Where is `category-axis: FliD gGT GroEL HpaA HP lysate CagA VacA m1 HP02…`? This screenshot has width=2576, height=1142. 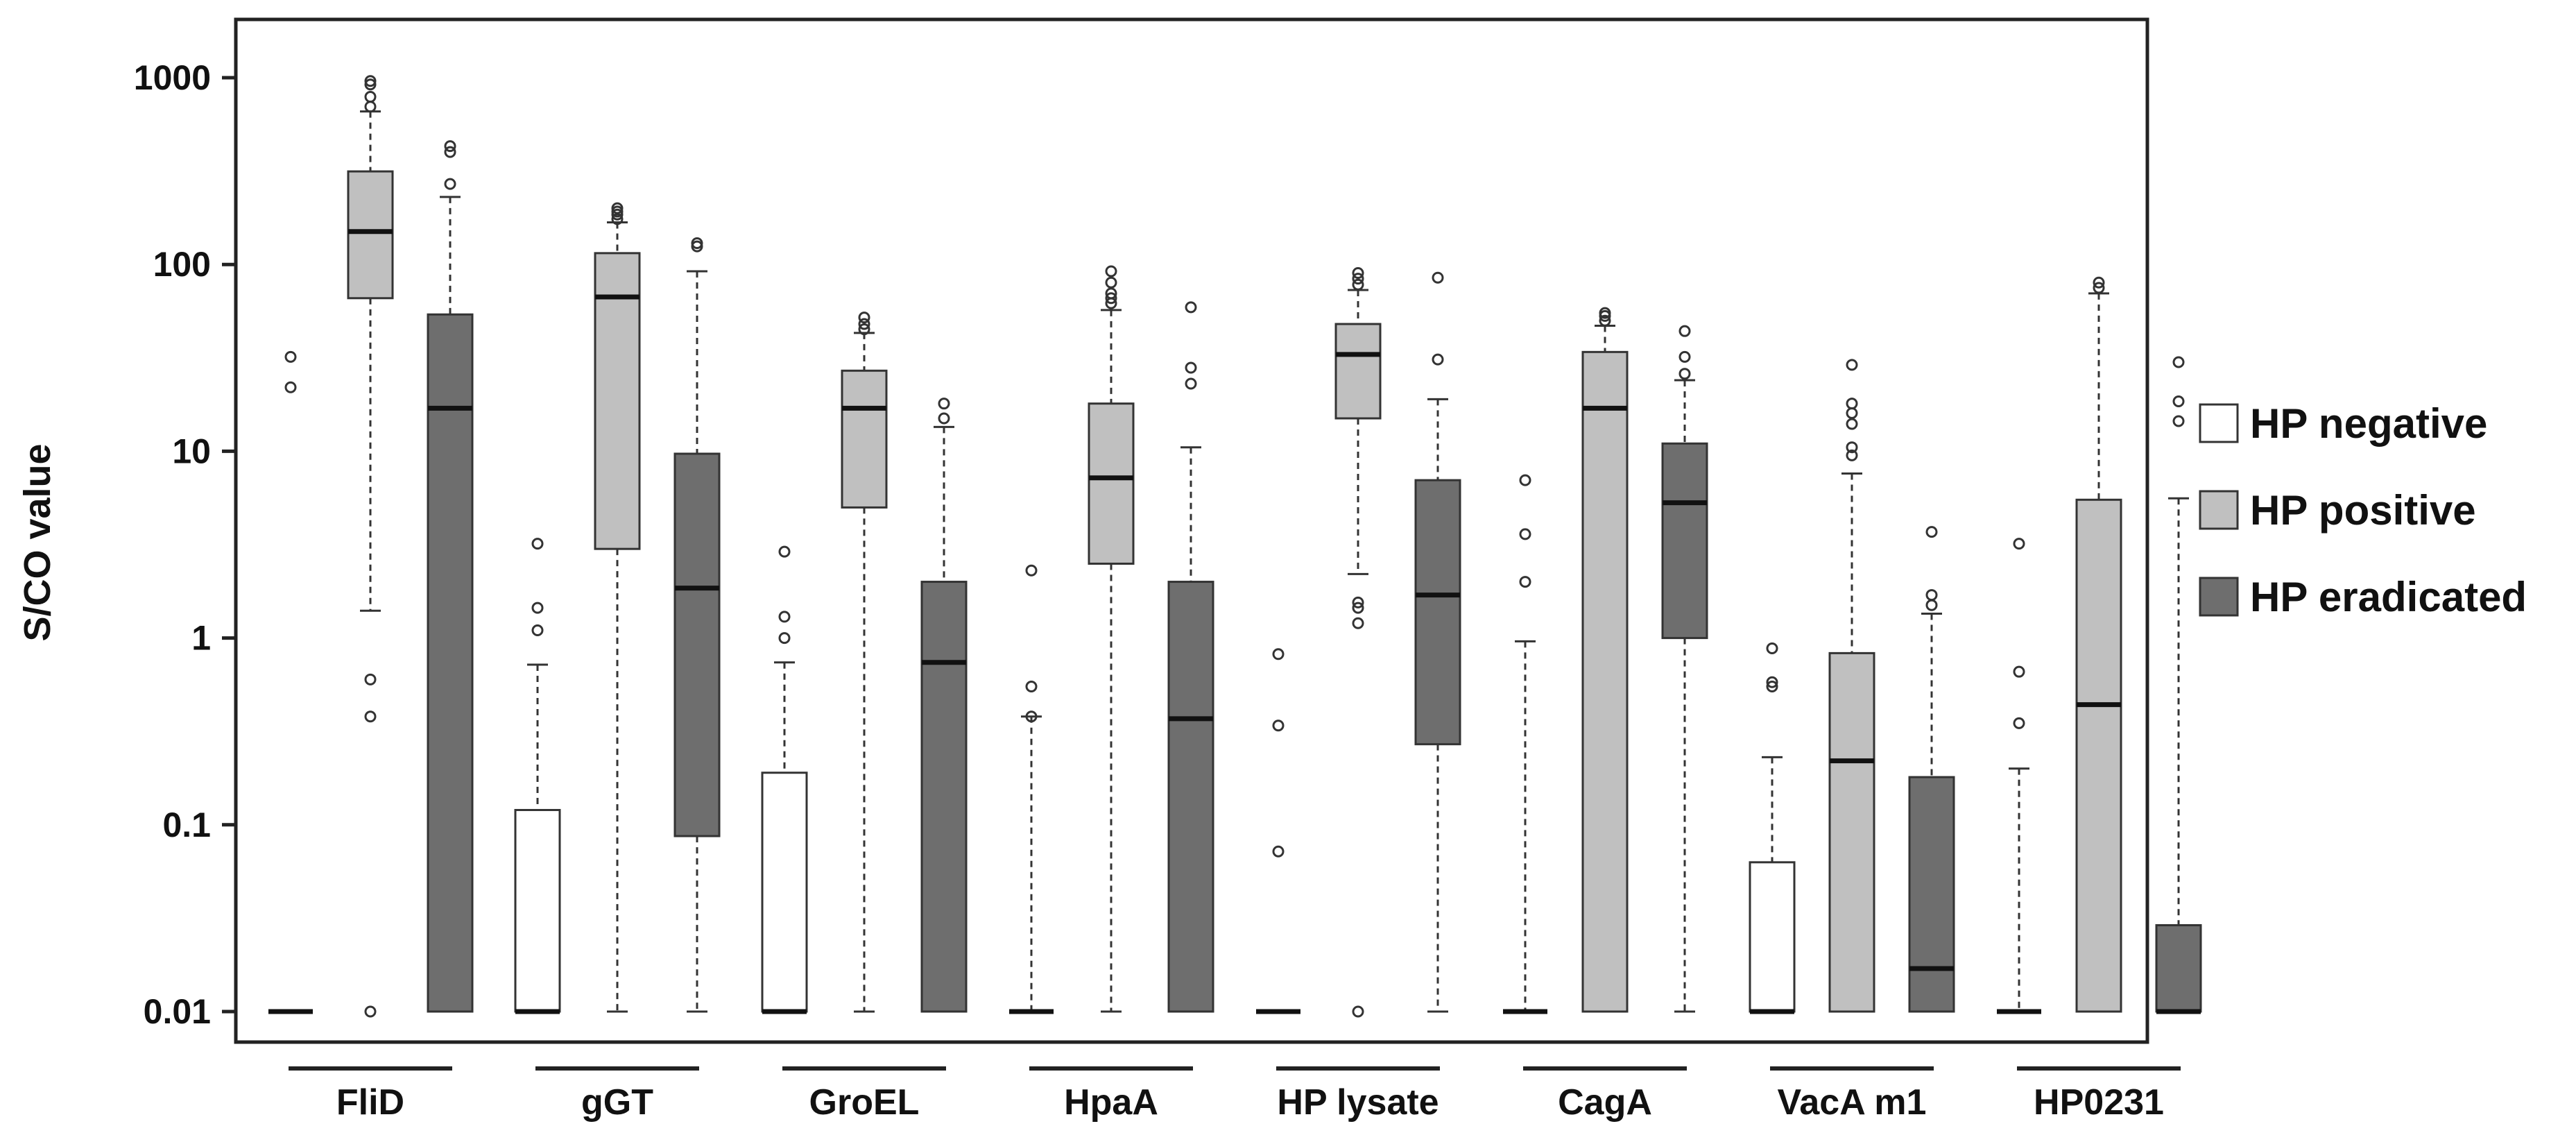
category-axis: FliD gGT GroEL HpaA HP lysate CagA VacA m1 HP02… is located at coordinates (1235, 1095).